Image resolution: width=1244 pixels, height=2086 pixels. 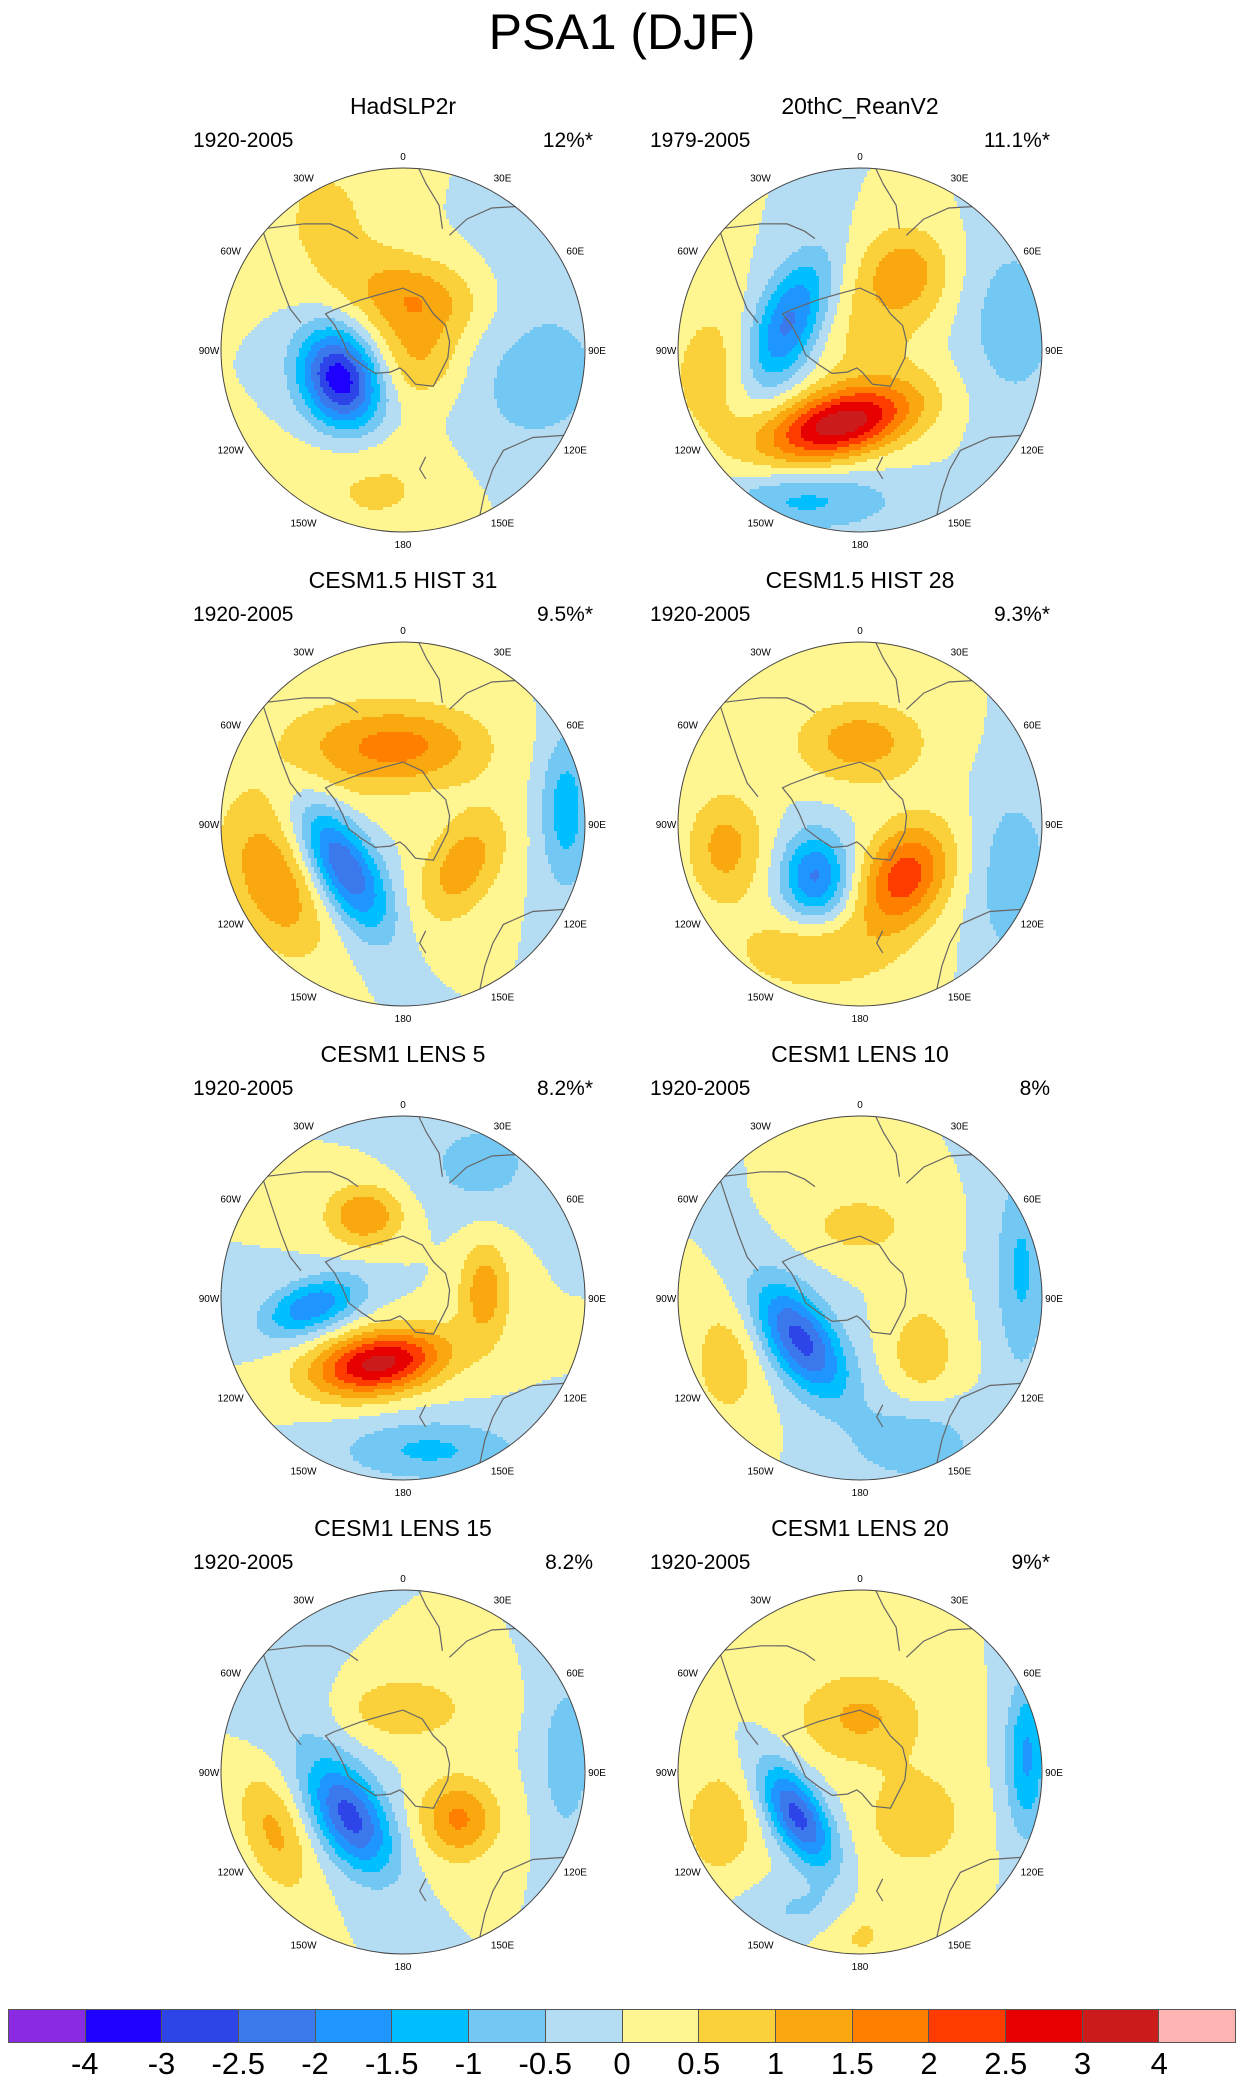 What do you see at coordinates (1159, 2064) in the screenshot?
I see `colorbar-tick-label: 4` at bounding box center [1159, 2064].